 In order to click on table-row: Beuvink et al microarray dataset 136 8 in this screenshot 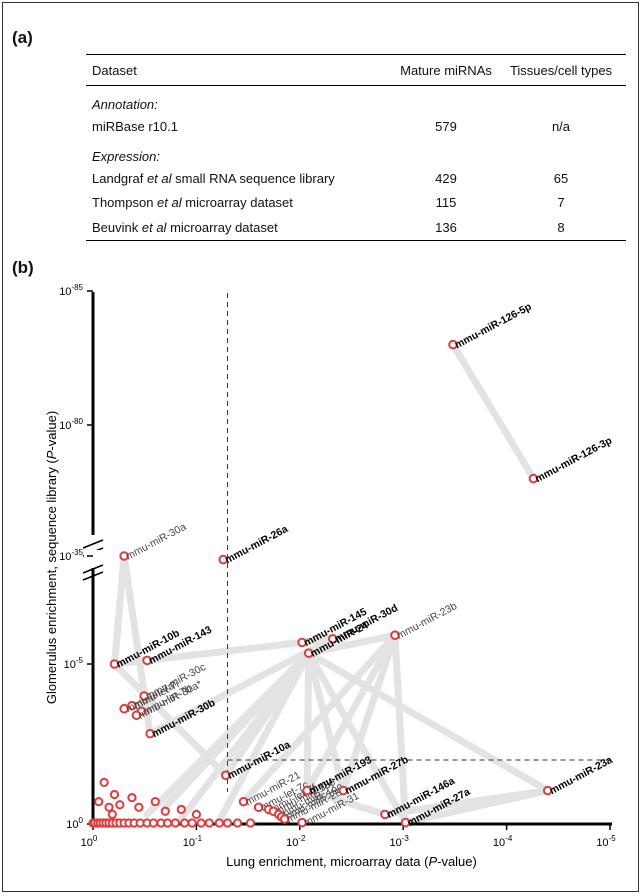, I will do `click(356, 227)`.